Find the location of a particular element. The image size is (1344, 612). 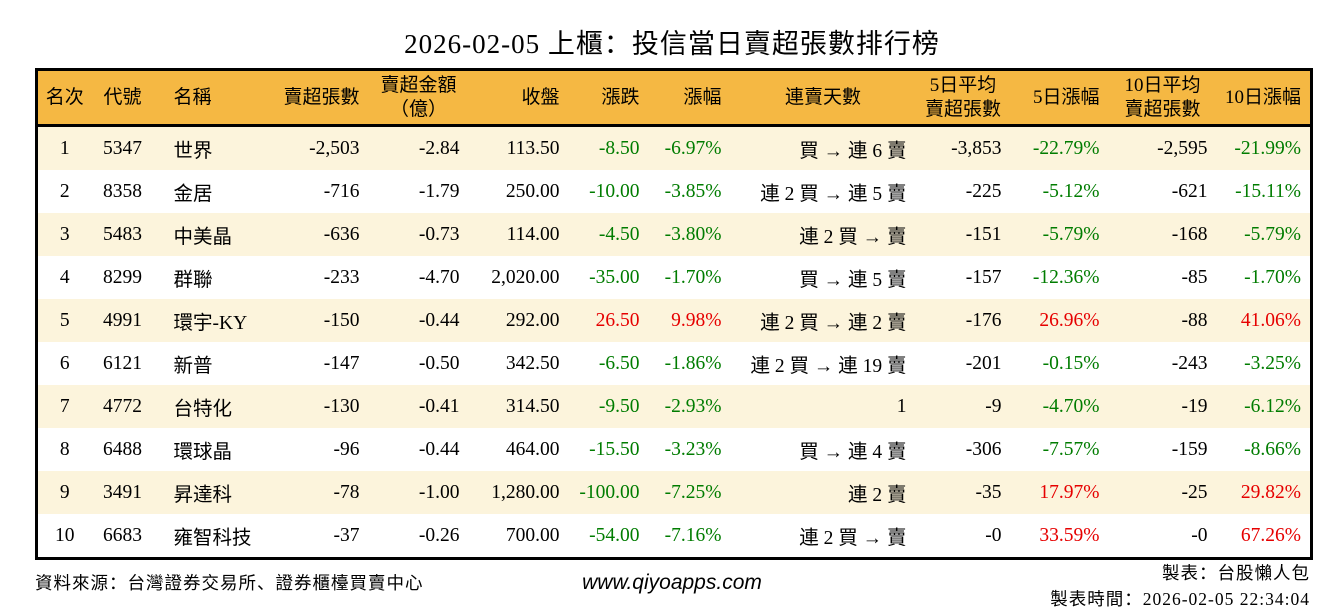

col-header-change: 漲跌 is located at coordinates (608, 98).